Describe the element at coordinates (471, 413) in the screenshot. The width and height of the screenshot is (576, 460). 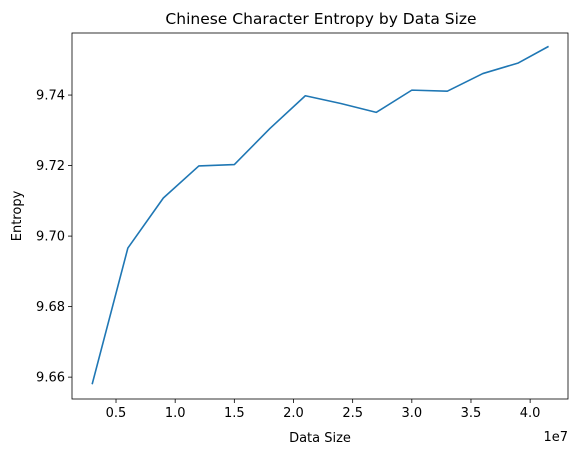
I see `x-tick-label: 3.5` at that location.